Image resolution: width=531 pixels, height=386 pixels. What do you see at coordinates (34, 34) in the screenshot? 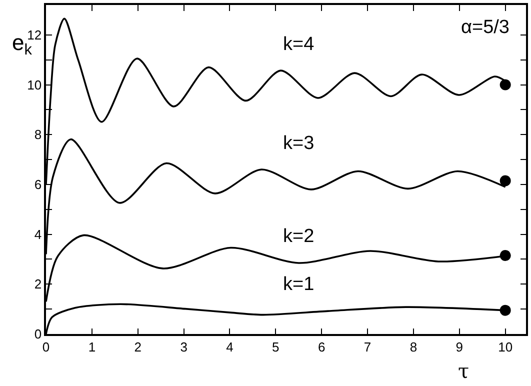
I see `y-tick-label: 12` at bounding box center [34, 34].